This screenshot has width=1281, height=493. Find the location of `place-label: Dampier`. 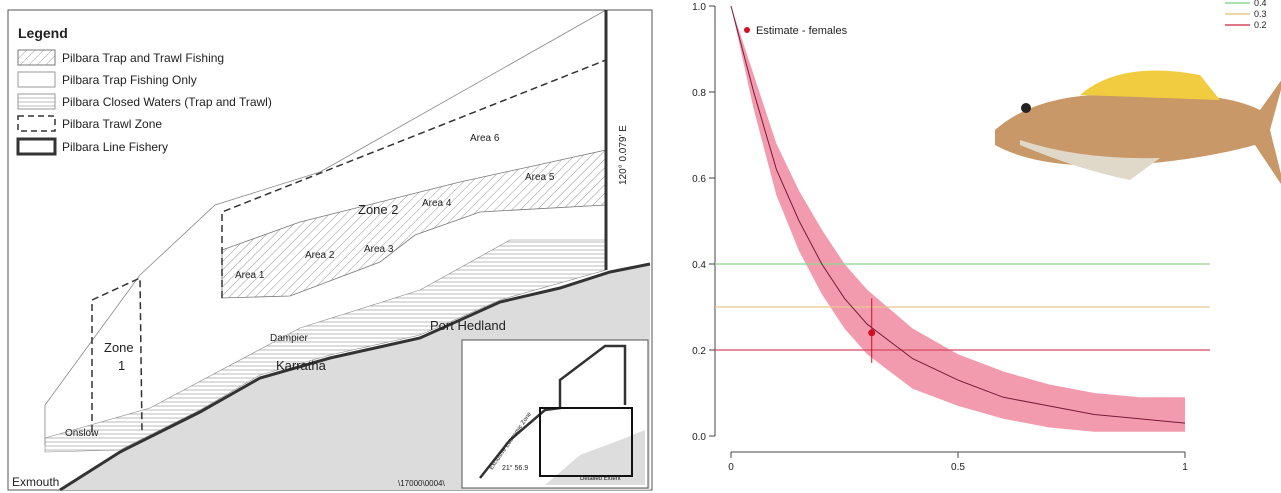

place-label: Dampier is located at coordinates (289, 338).